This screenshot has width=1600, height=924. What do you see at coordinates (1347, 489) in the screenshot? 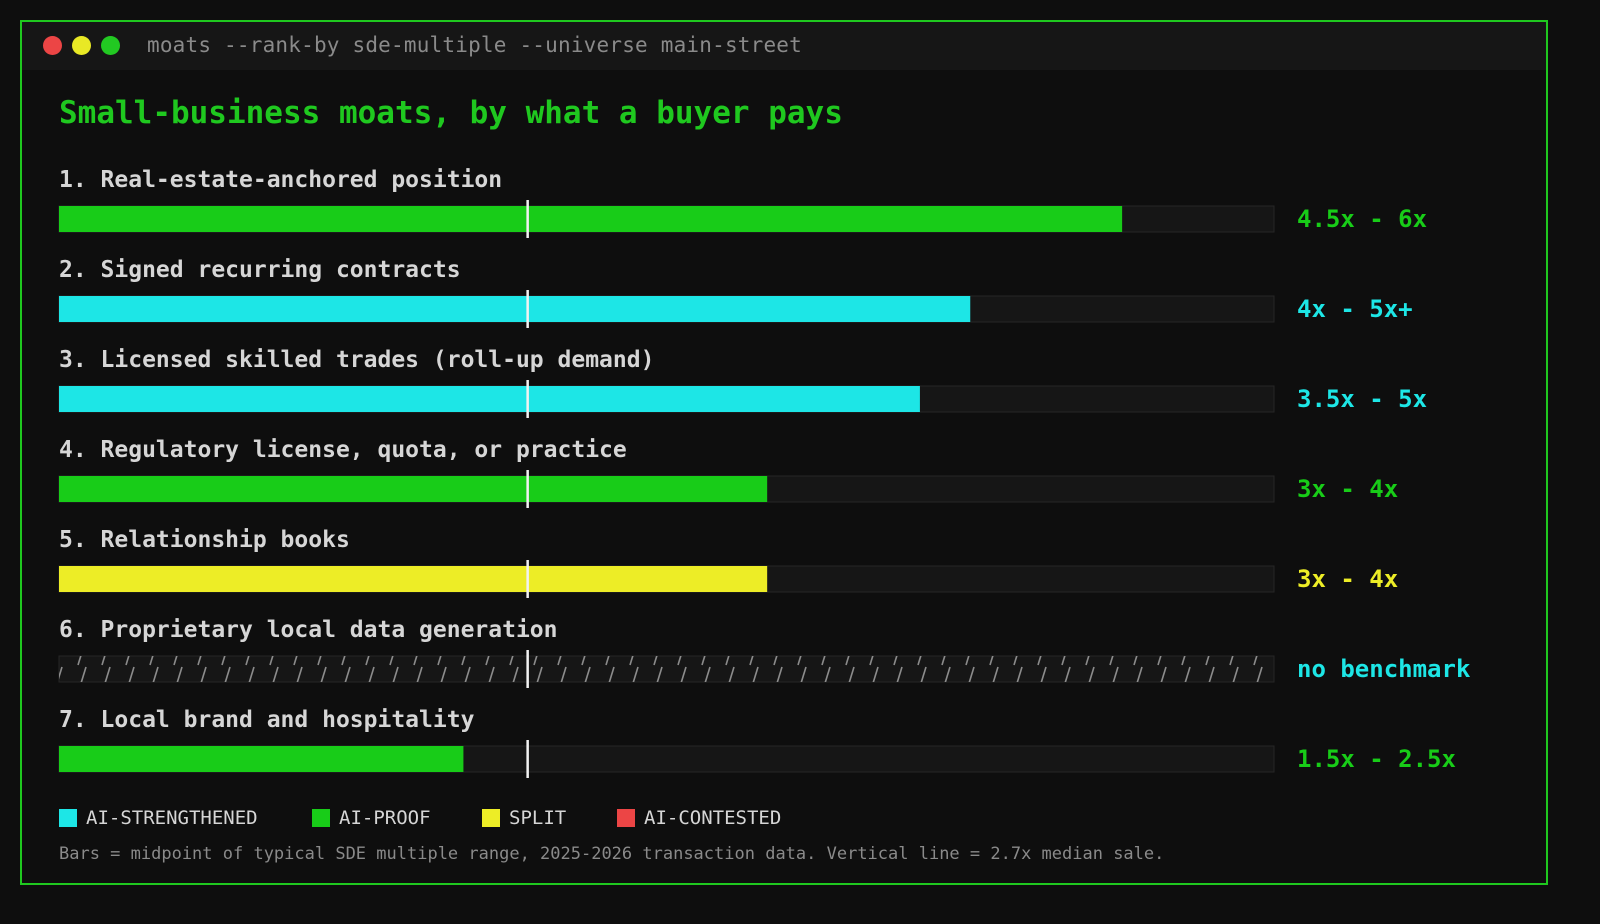
I see `bar-value-label-4: 3x - 4x` at bounding box center [1347, 489].